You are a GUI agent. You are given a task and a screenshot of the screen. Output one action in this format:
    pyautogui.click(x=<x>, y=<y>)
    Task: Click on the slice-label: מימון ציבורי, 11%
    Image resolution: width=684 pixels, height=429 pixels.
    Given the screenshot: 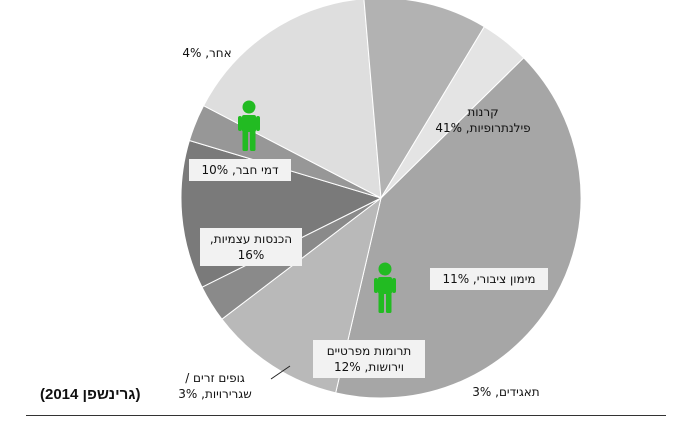 What is the action you would take?
    pyautogui.click(x=489, y=279)
    